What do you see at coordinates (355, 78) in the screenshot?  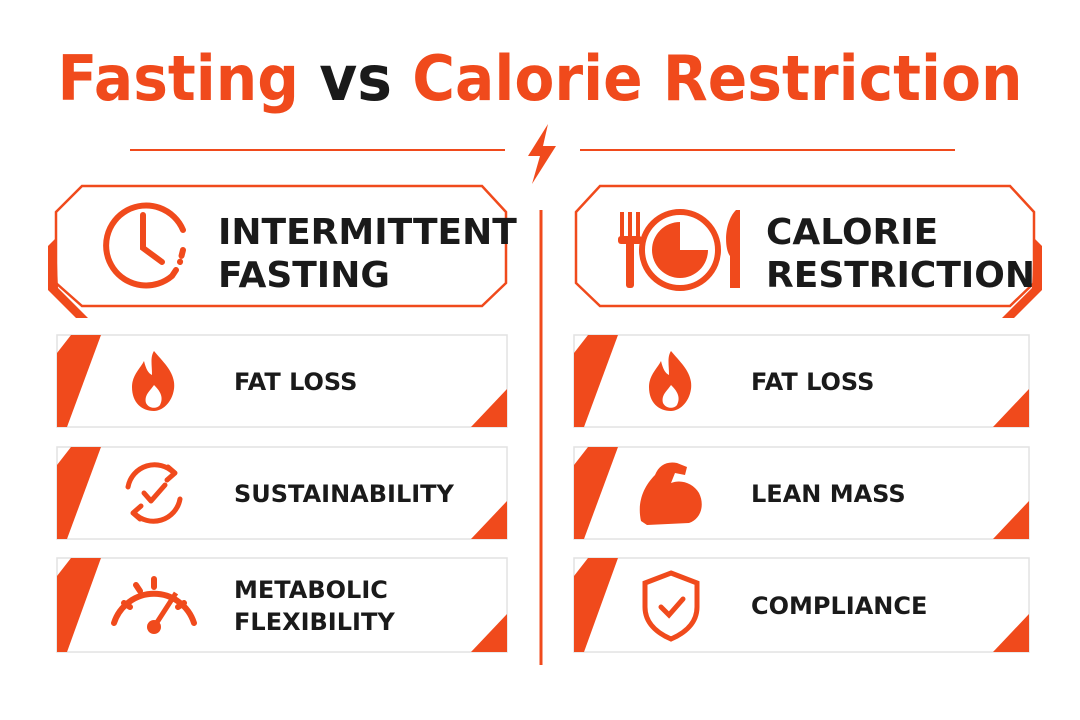 I see `title-part: vs` at bounding box center [355, 78].